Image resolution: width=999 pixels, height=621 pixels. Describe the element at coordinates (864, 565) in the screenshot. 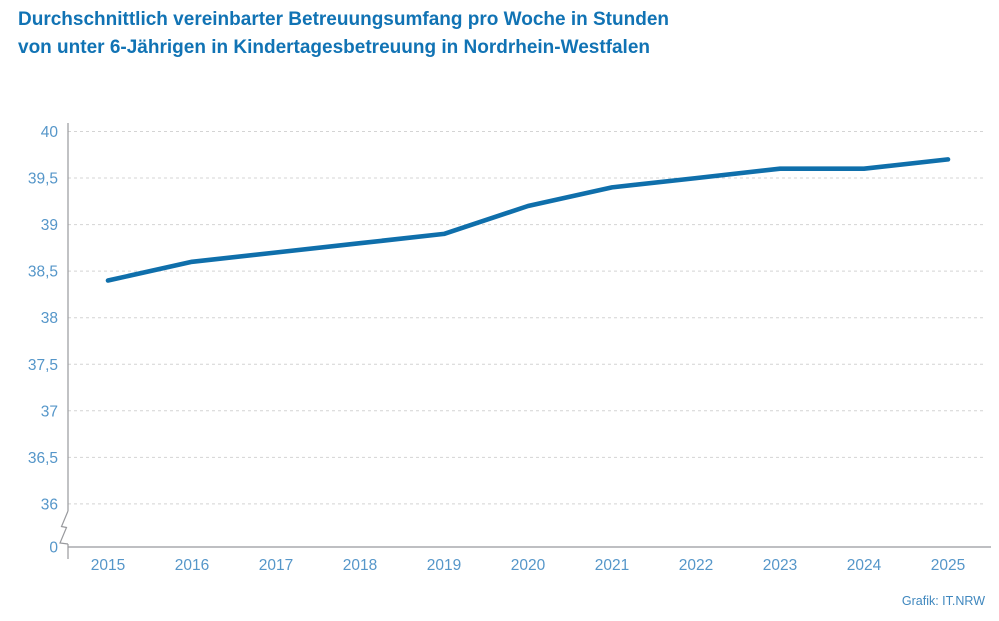

I see `x-tick-label: 2024` at that location.